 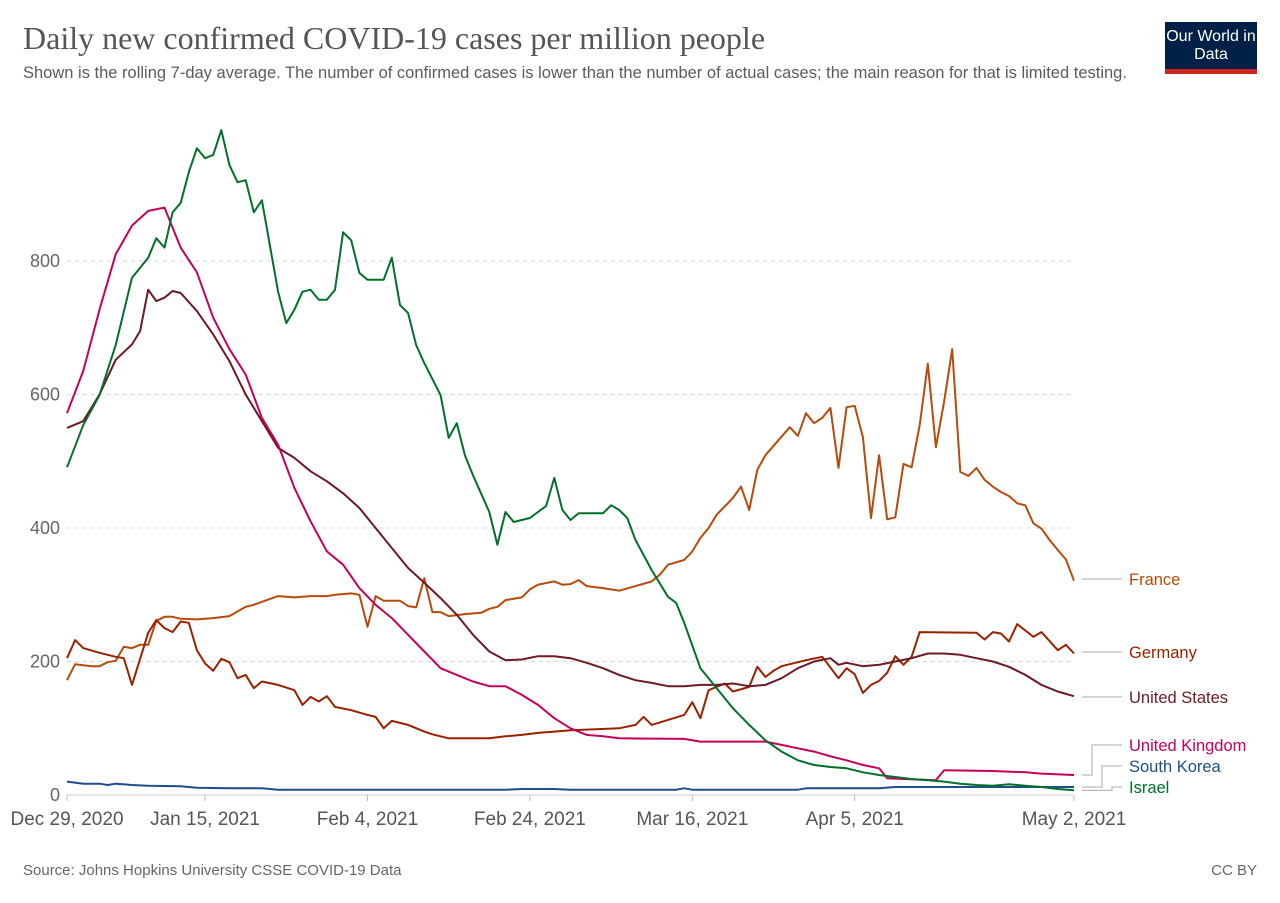 I want to click on series-label-united-kingdom: United Kingdom, so click(x=1187, y=746).